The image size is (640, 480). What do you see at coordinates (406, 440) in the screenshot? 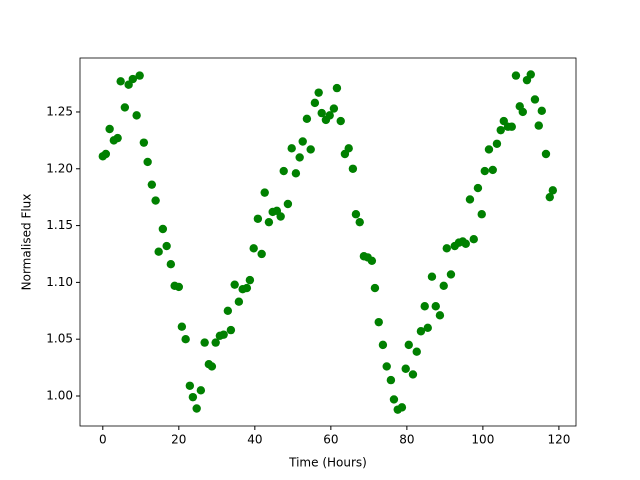
I see `x-tick-label: 80` at bounding box center [406, 440].